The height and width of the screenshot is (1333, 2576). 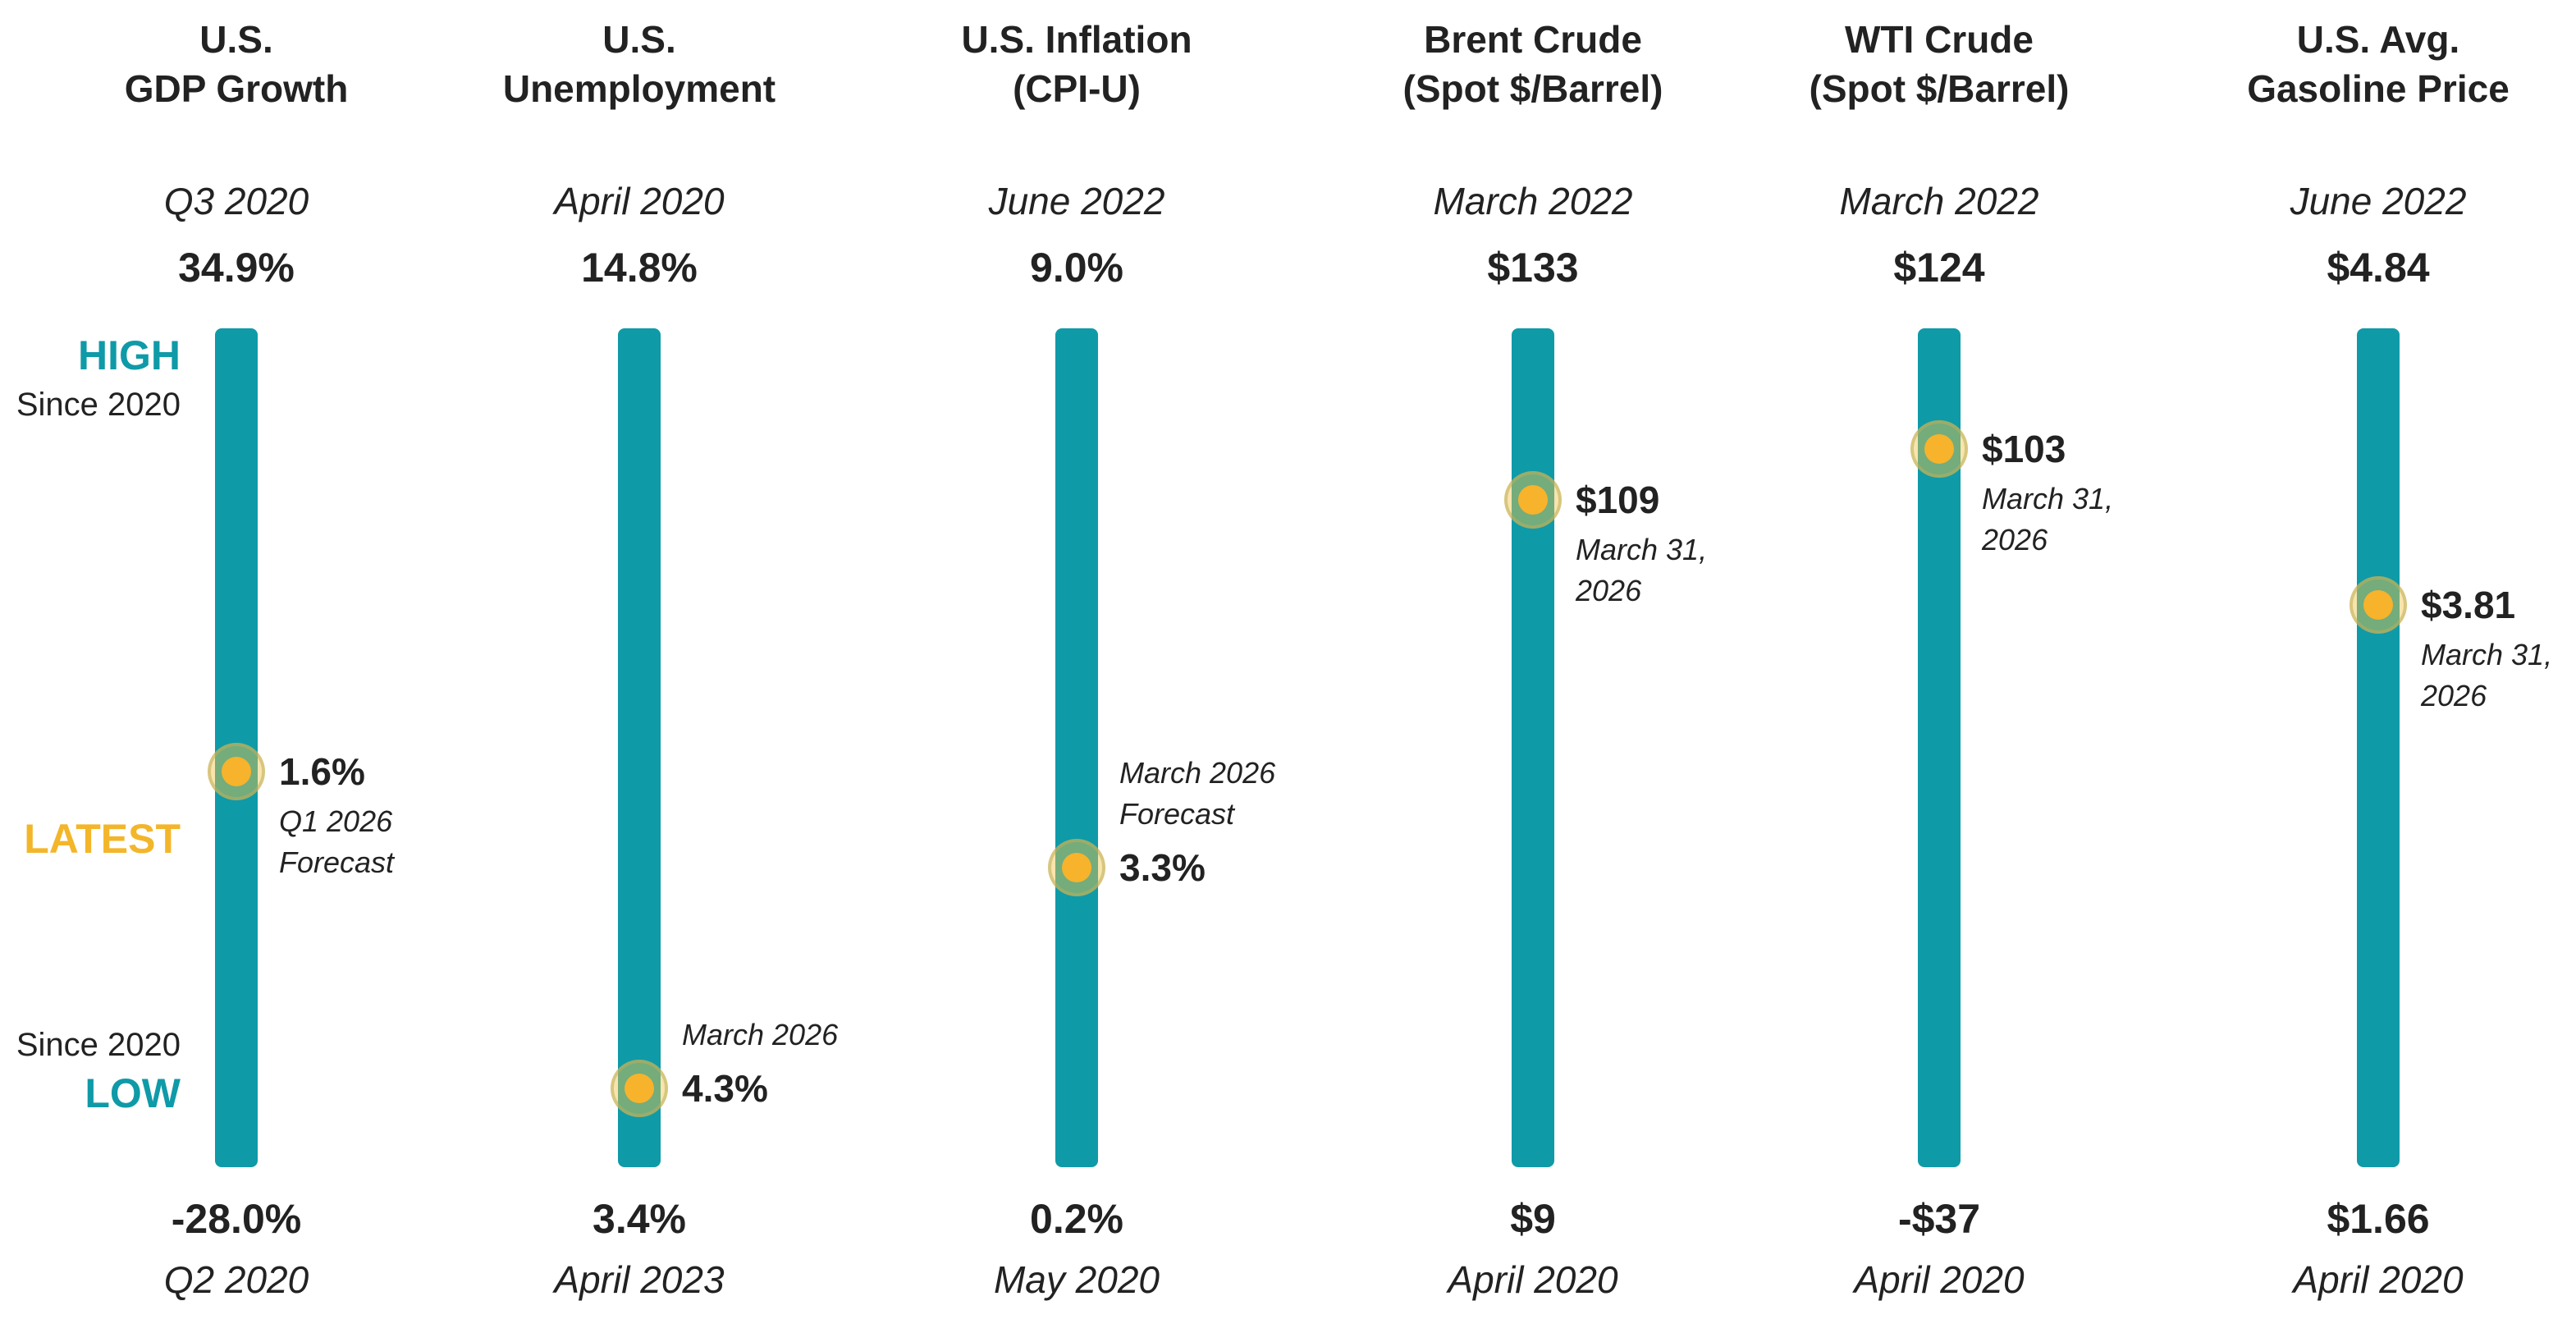 I want to click on latest-value-label: 4.3%, so click(x=725, y=1089).